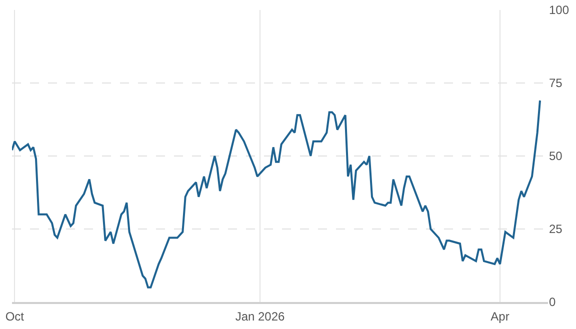  Describe the element at coordinates (556, 156) in the screenshot. I see `y-tick-label: 50` at that location.